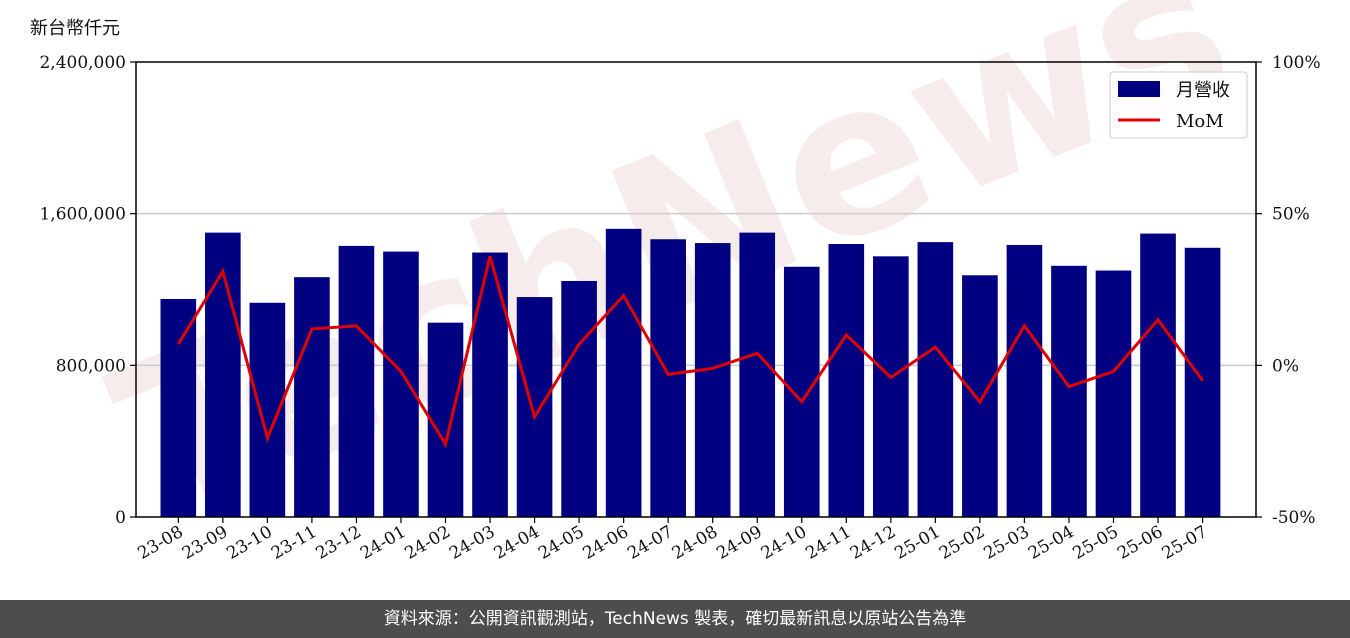 The width and height of the screenshot is (1350, 638). What do you see at coordinates (472, 543) in the screenshot?
I see `x-tick-label: 24-03` at bounding box center [472, 543].